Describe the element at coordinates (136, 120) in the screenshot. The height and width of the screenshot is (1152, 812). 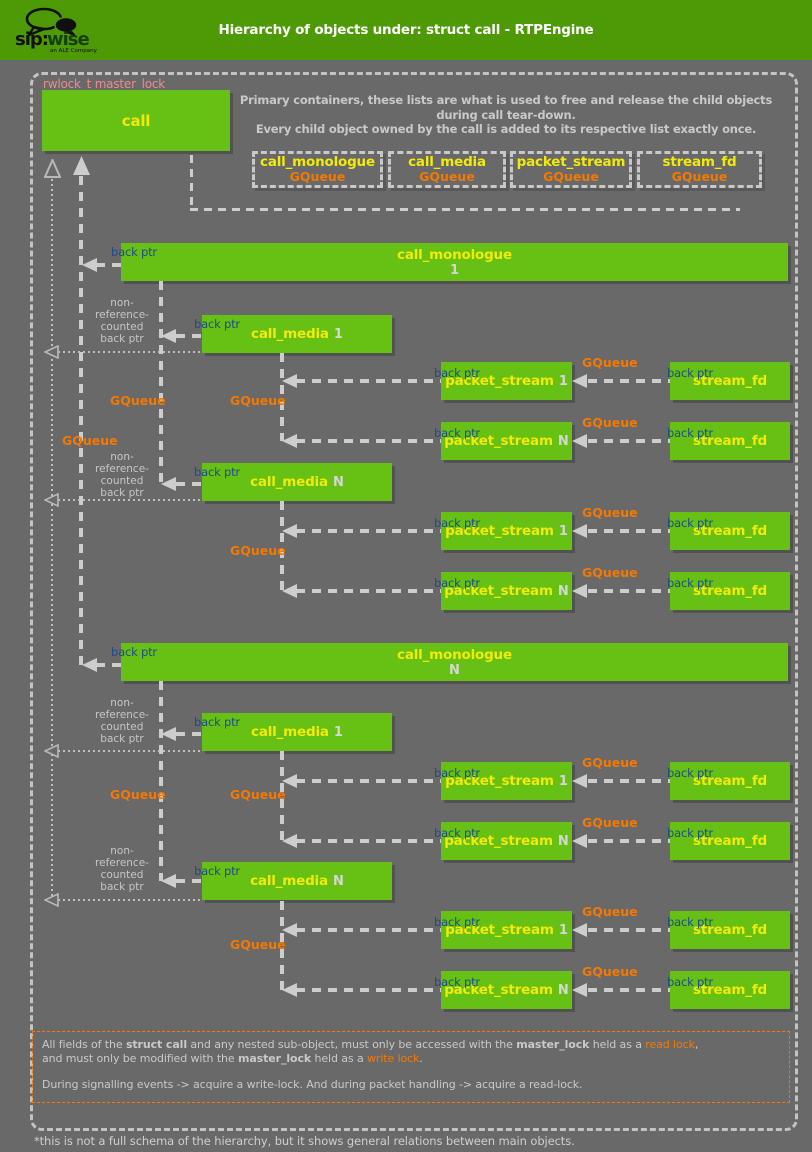
I see `call-box-label: call` at that location.